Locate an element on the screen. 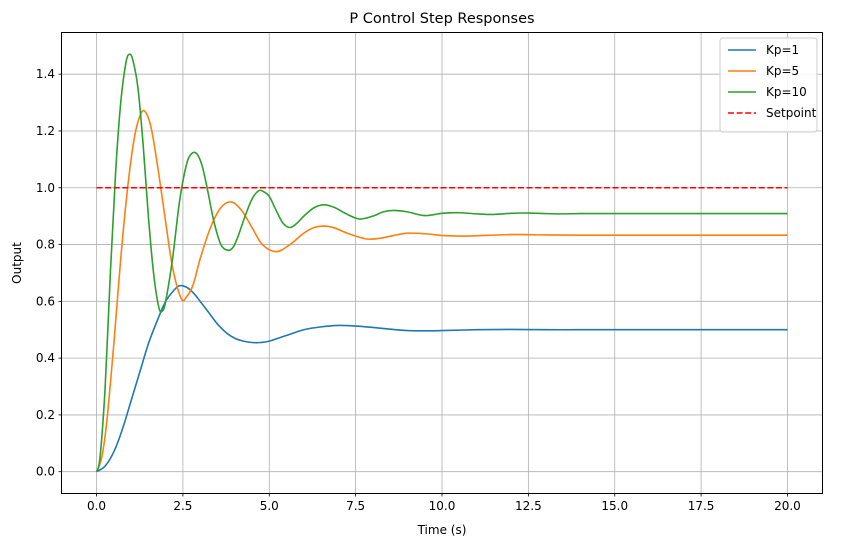 This screenshot has height=547, width=846. legend-label: Kp=1 is located at coordinates (782, 50).